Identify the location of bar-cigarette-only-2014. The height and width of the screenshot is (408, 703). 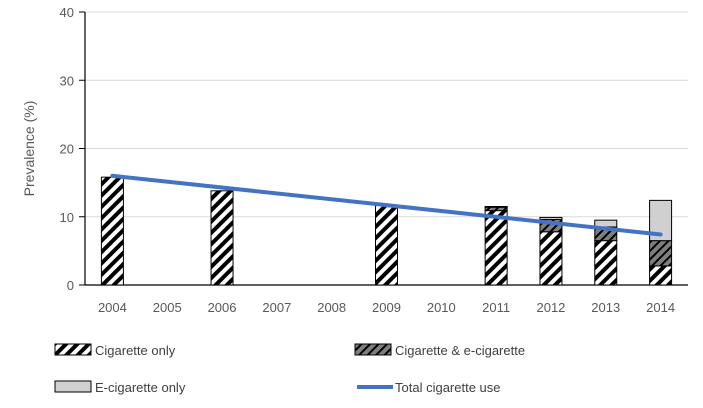
(661, 275).